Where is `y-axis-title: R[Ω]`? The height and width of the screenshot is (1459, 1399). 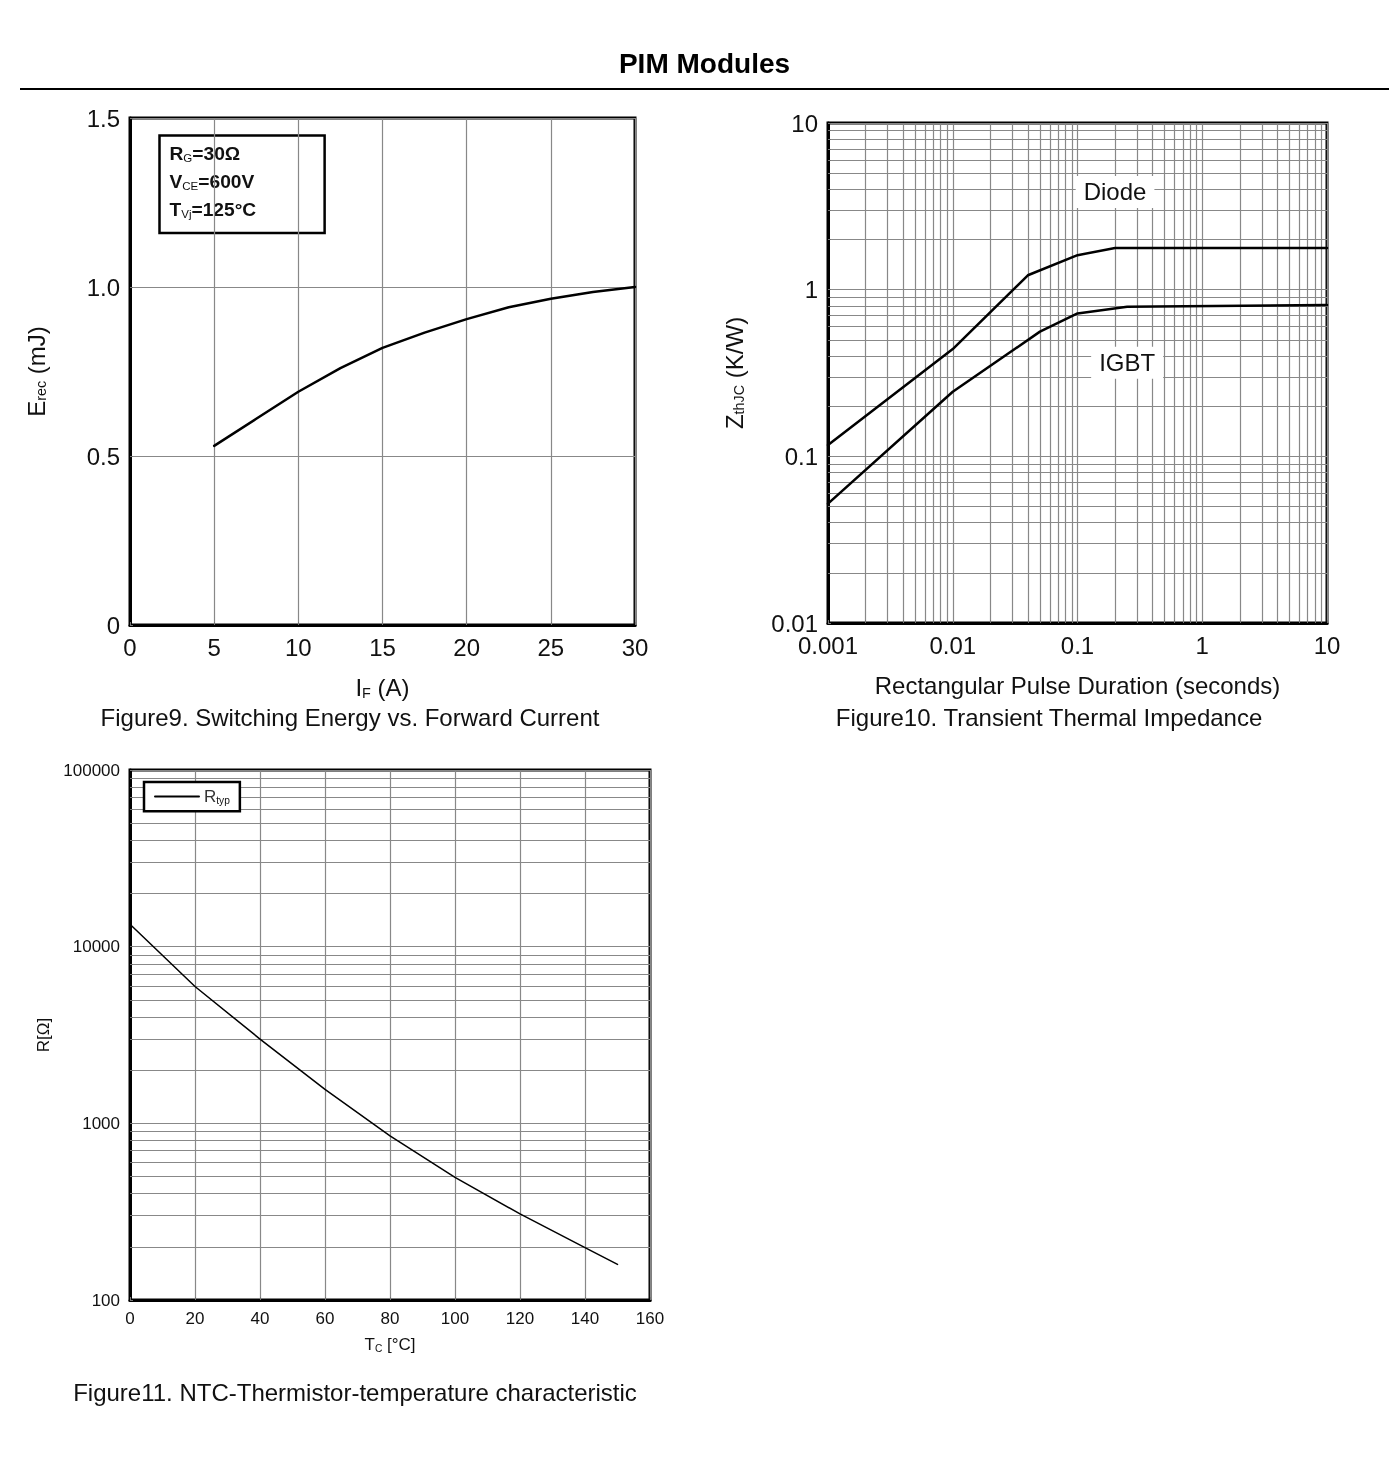 y-axis-title: R[Ω] is located at coordinates (44, 1035).